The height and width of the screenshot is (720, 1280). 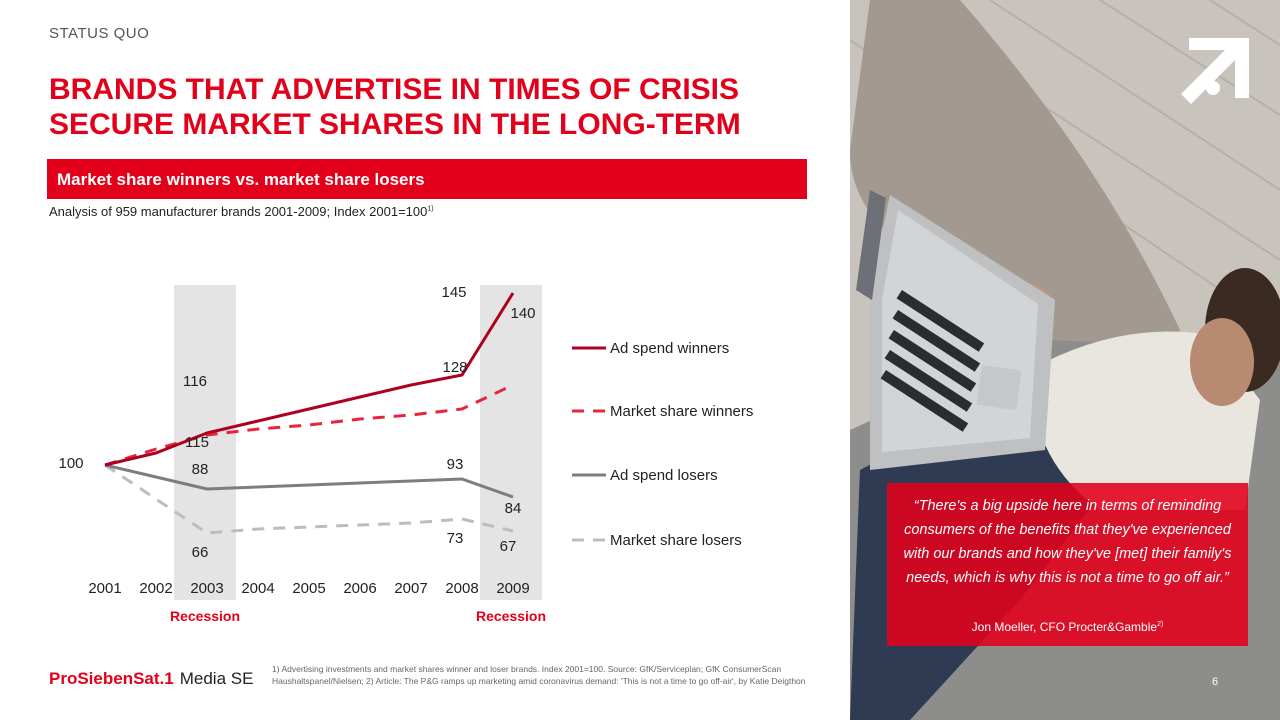 I want to click on logo-brand: ProSiebenSat.1, so click(x=111, y=678).